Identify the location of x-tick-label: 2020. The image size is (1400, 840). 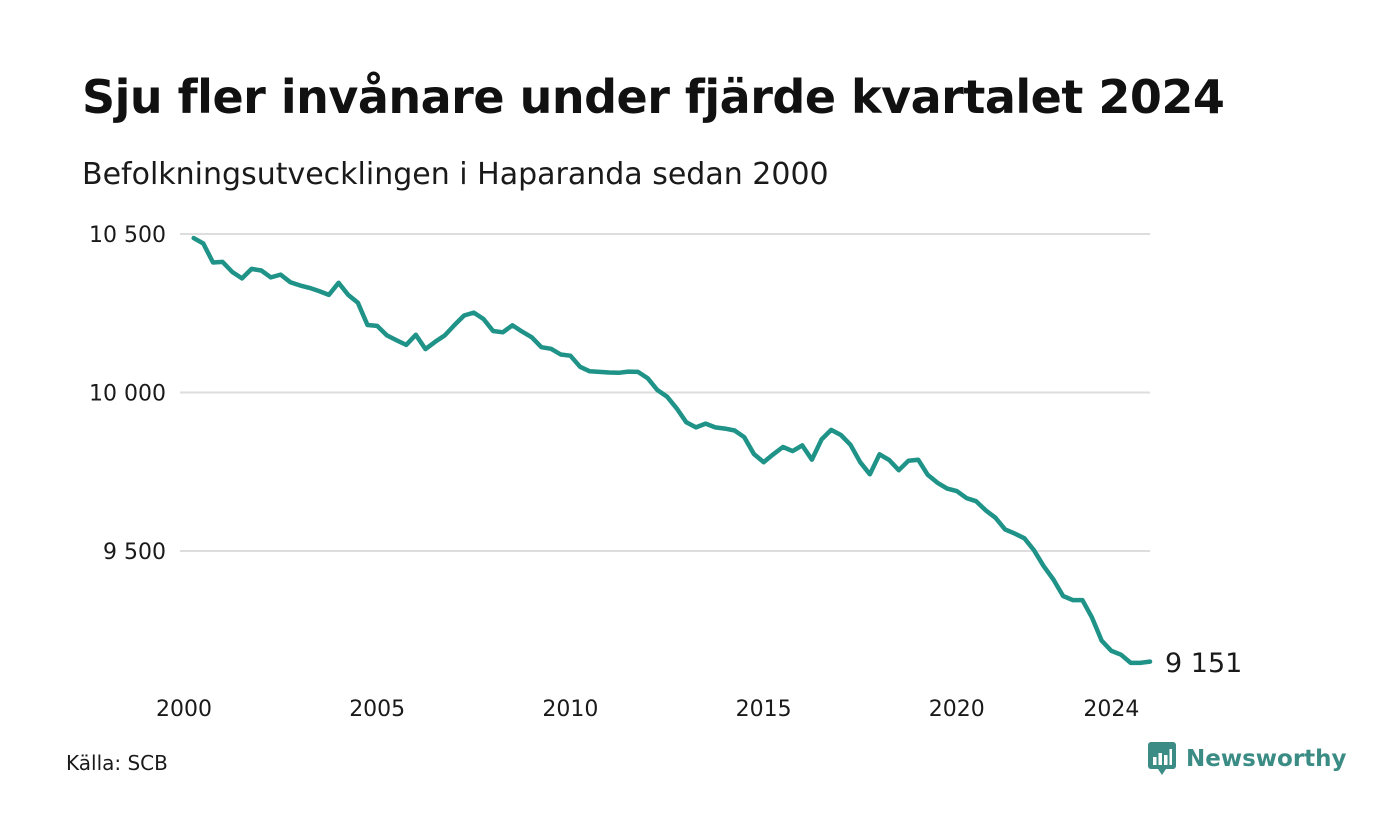
(957, 709).